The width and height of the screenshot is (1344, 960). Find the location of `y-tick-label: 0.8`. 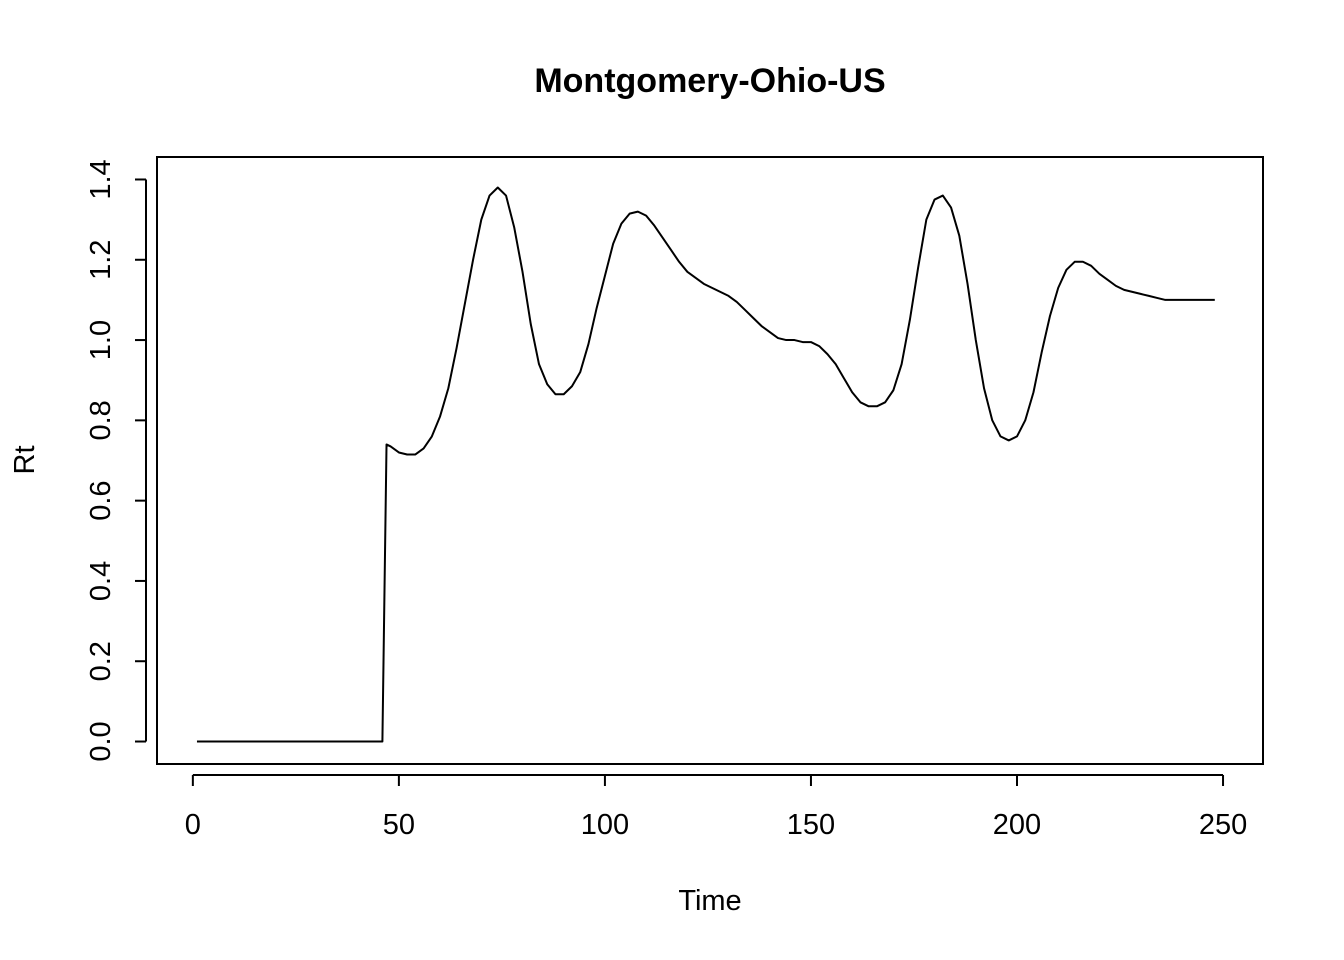

y-tick-label: 0.8 is located at coordinates (101, 420).